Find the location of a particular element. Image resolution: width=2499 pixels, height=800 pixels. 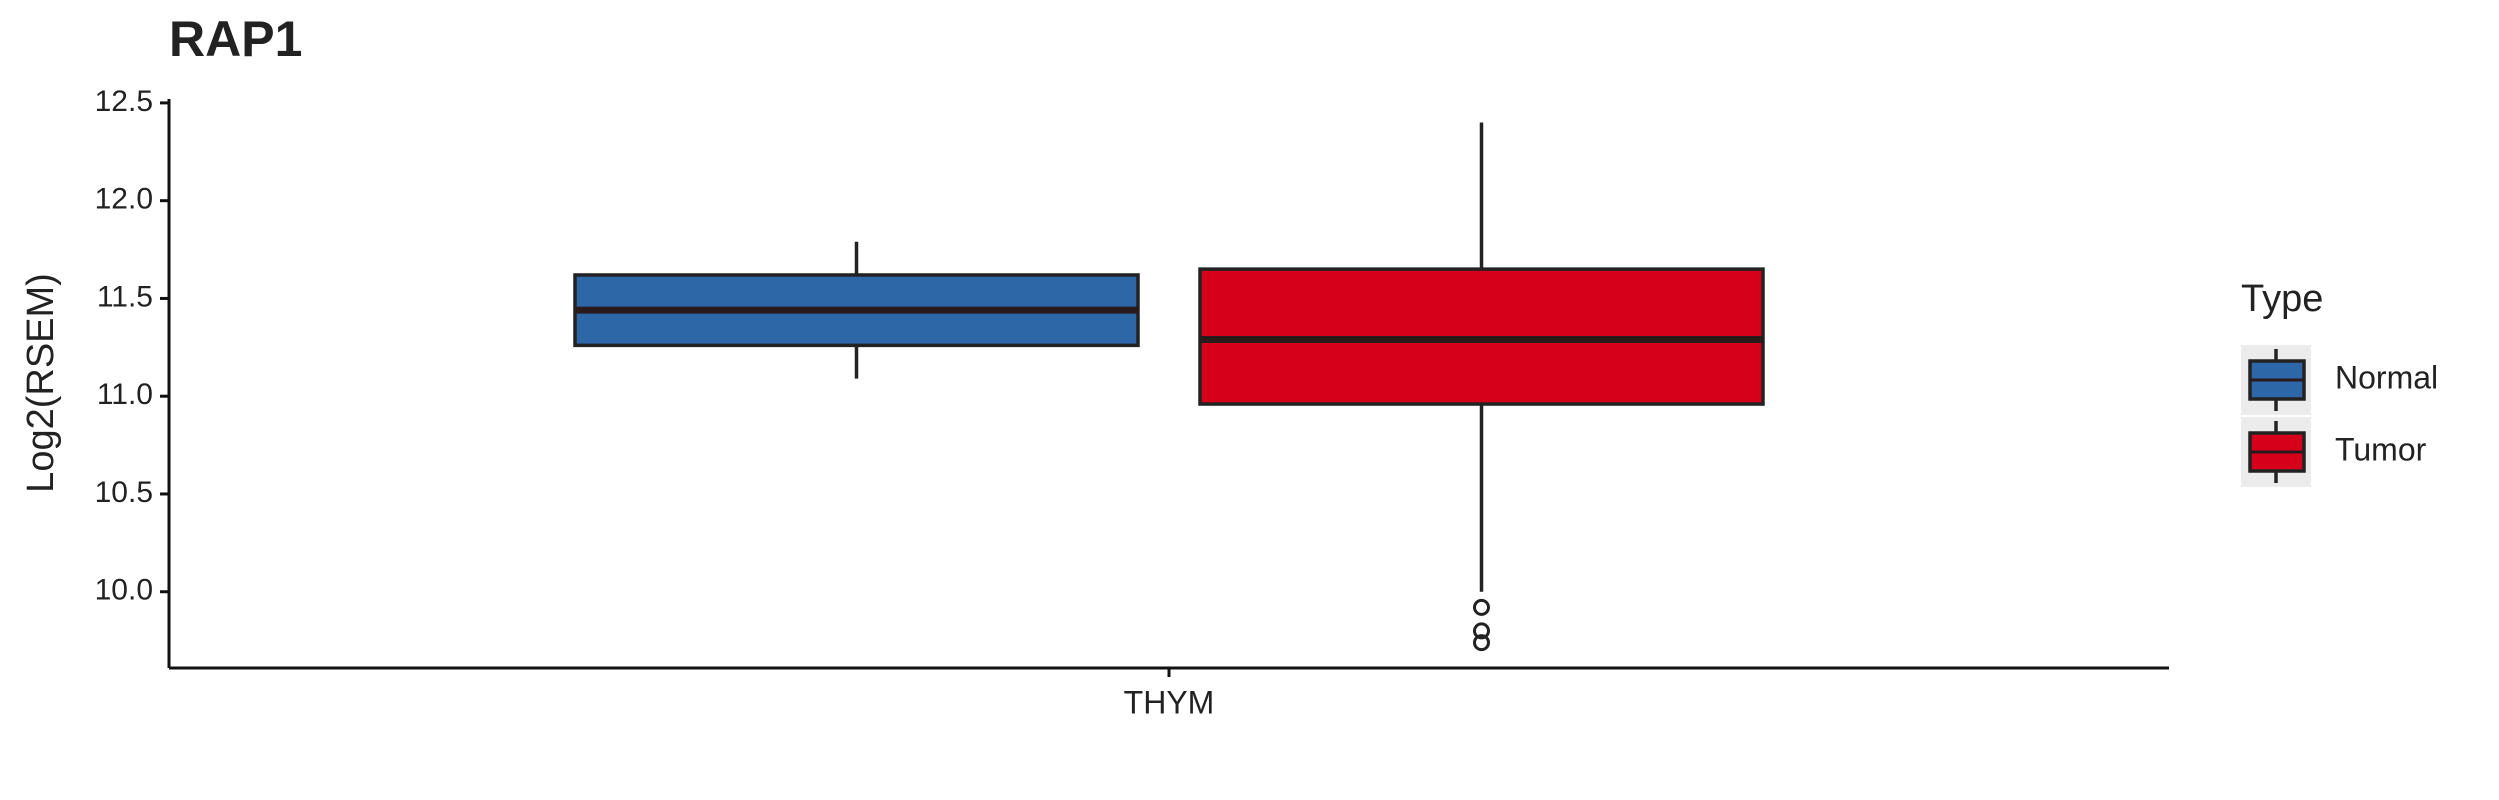

chart-title: RAP1 is located at coordinates (235, 39).